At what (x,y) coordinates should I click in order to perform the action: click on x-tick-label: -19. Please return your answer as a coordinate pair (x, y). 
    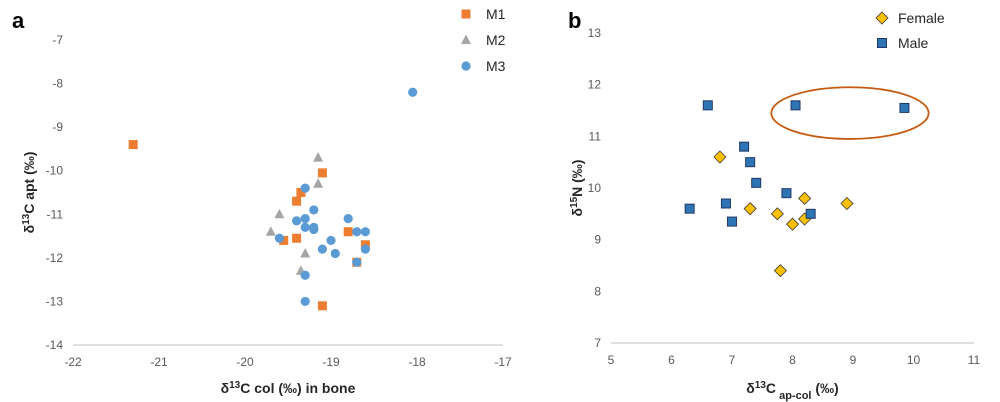
    Looking at the image, I should click on (331, 362).